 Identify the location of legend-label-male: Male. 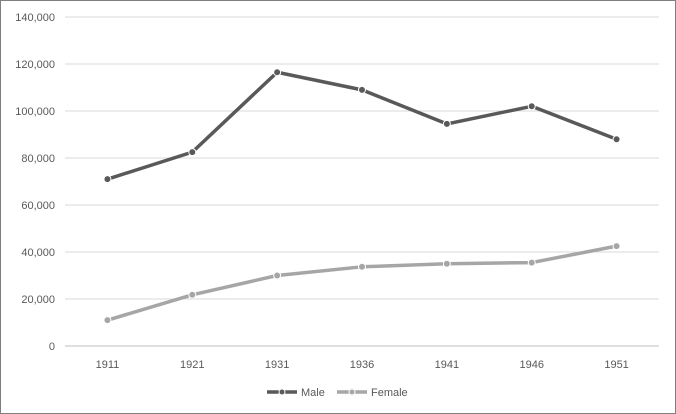
(313, 393).